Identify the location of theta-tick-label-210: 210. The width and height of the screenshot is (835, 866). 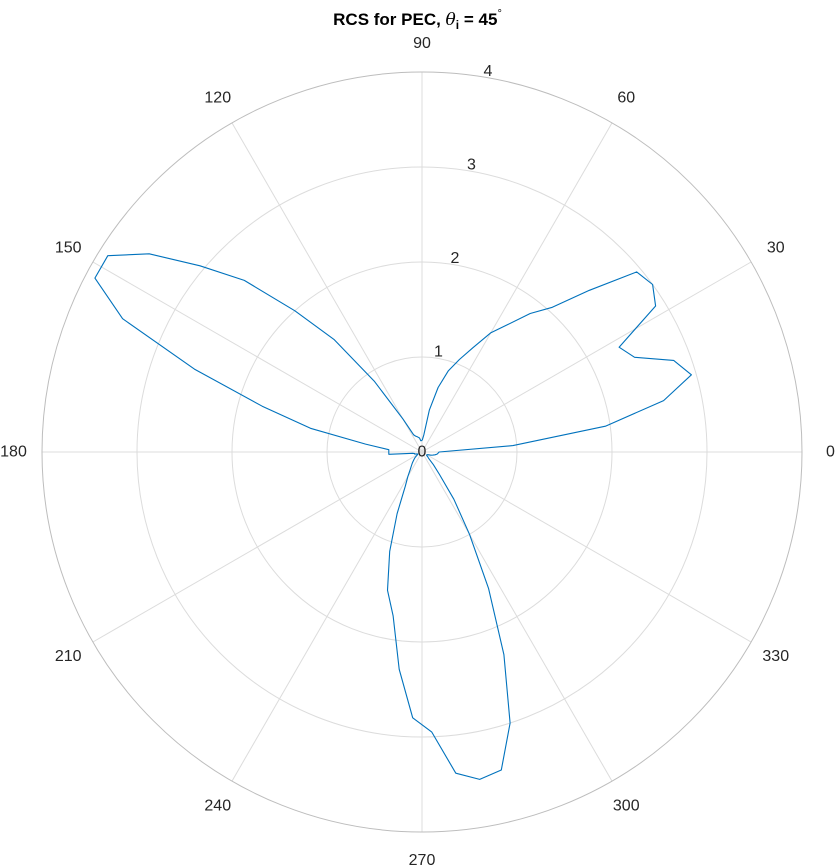
(68, 656).